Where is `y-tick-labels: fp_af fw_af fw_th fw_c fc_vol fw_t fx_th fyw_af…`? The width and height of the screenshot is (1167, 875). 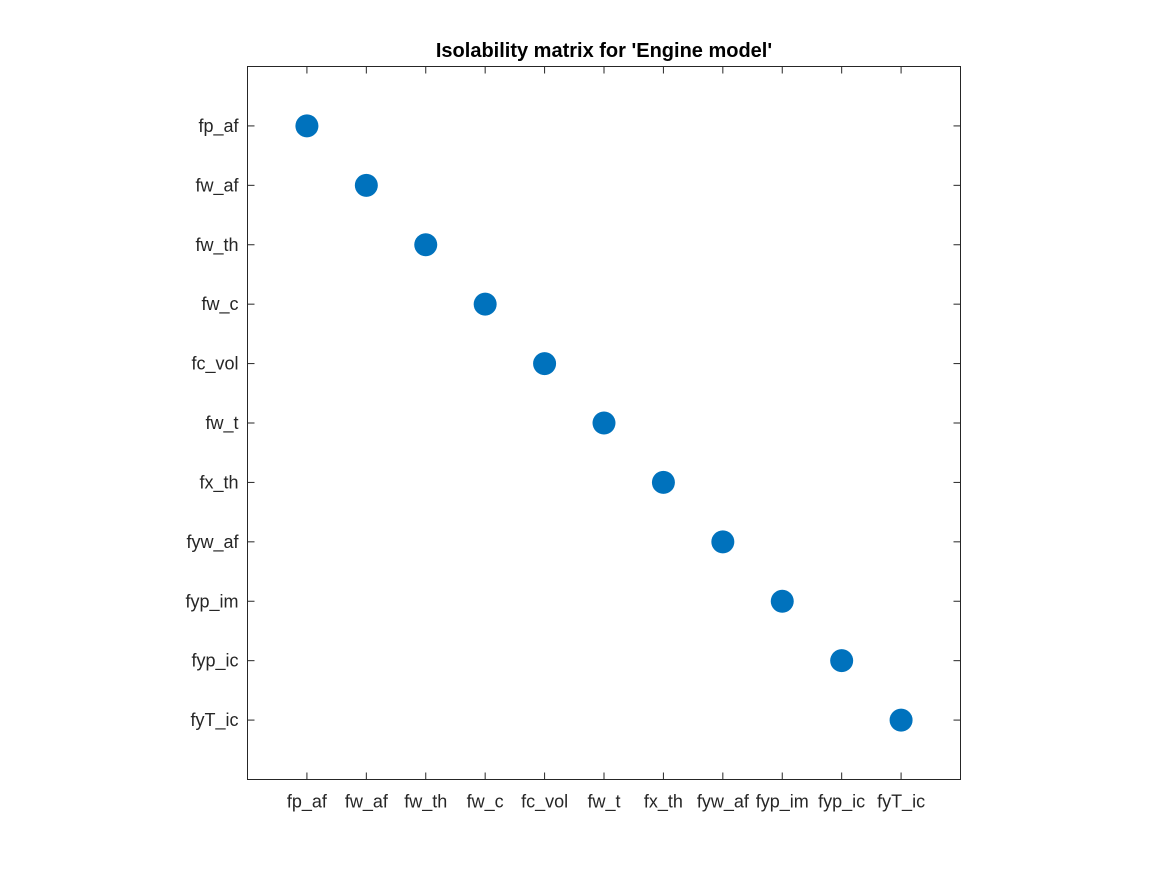
y-tick-labels: fp_af fw_af fw_th fw_c fc_vol fw_t fx_th fyw_af… is located at coordinates (212, 423).